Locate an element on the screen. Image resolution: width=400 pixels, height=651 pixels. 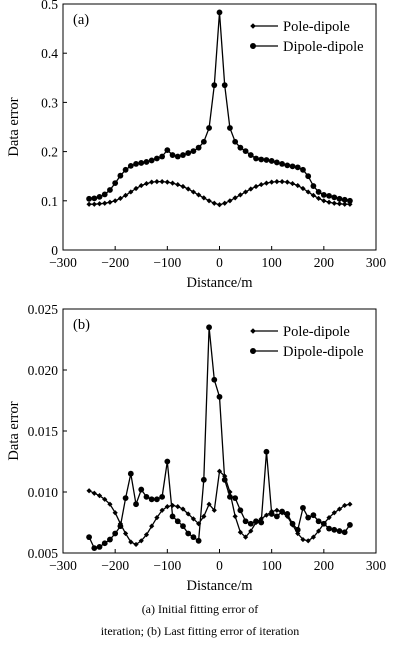
y-tick-label: 0 is located at coordinates (54, 250).